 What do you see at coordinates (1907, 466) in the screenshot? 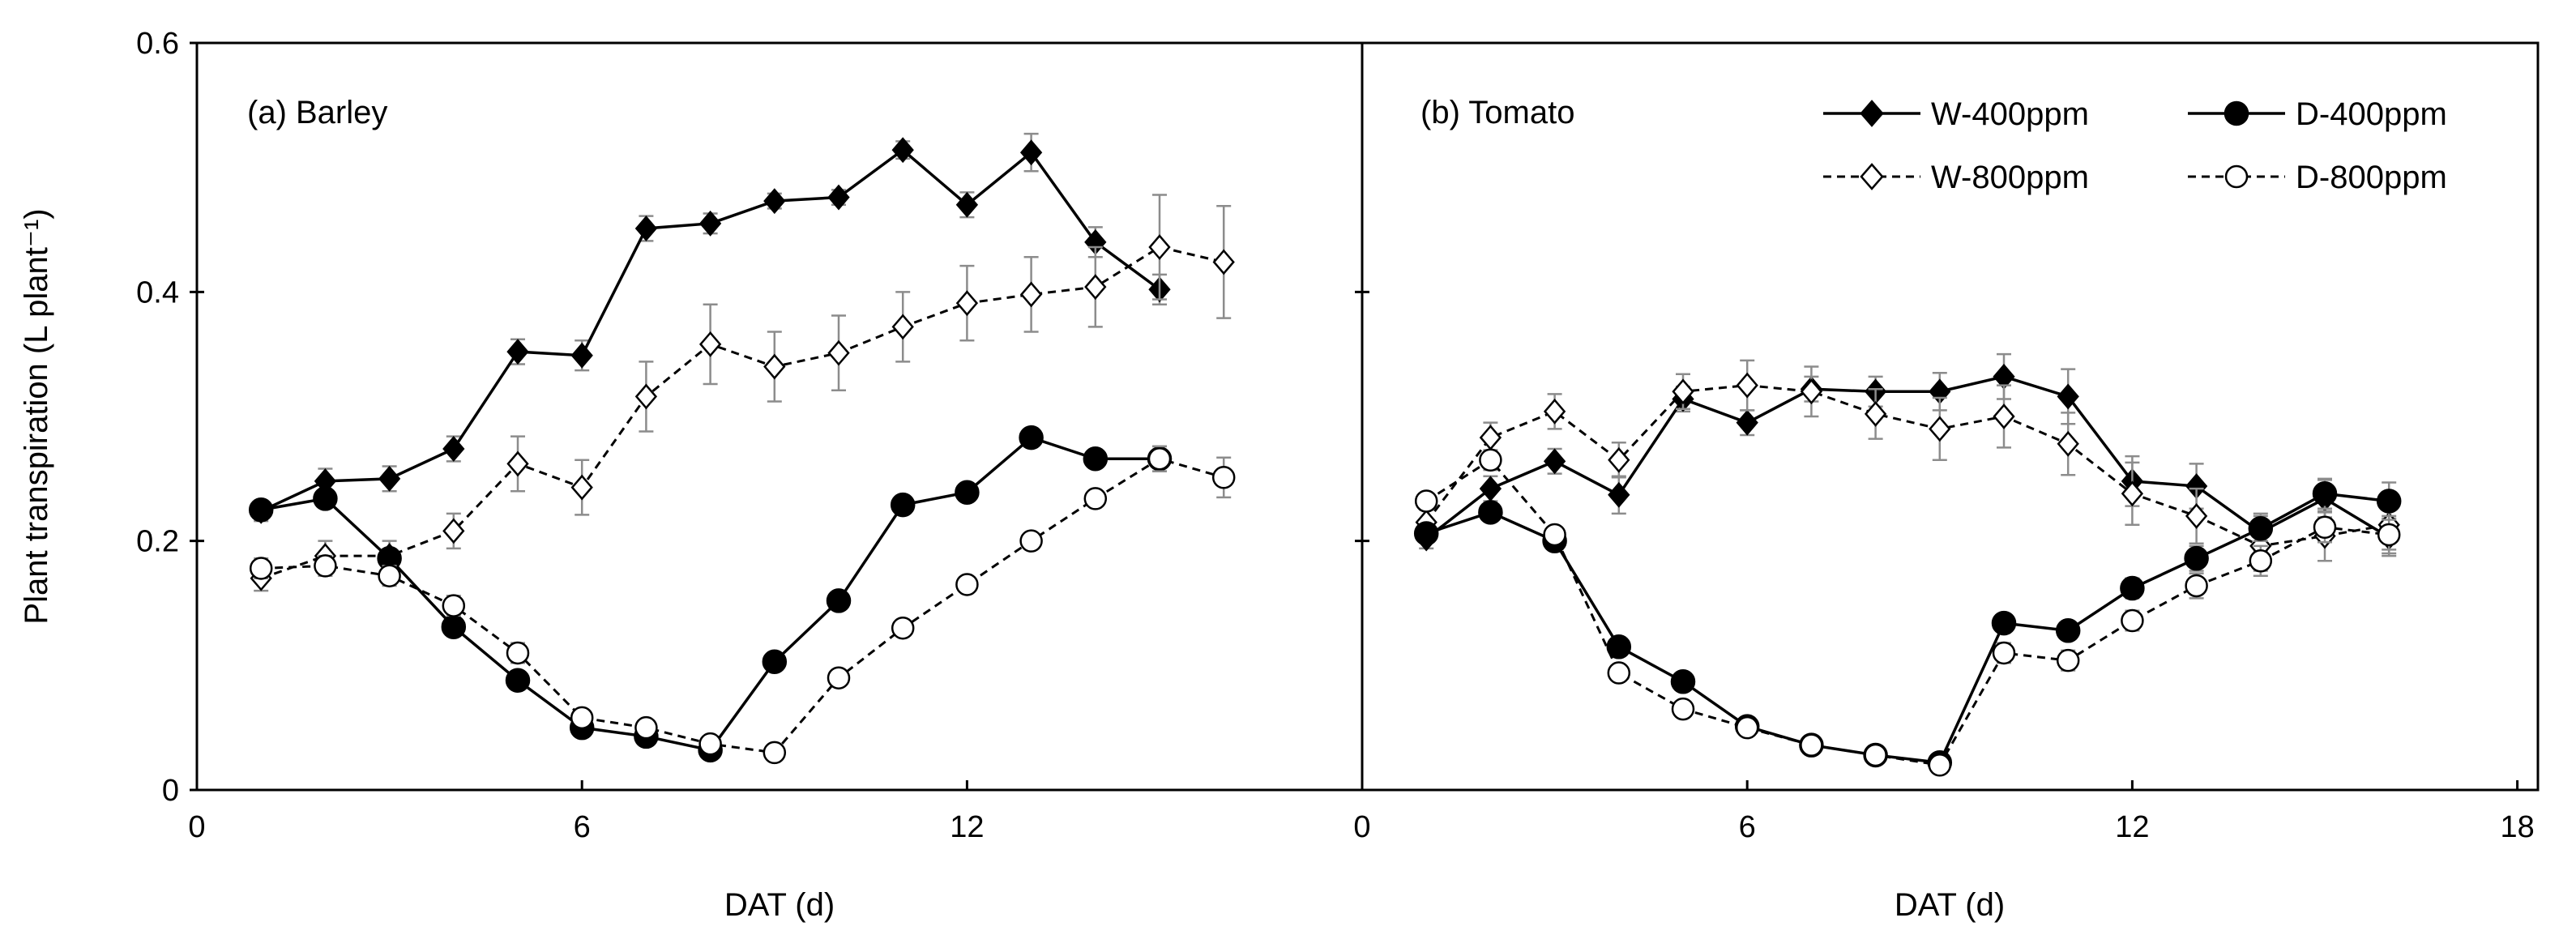
I see `tomato-line-w-800ppm` at bounding box center [1907, 466].